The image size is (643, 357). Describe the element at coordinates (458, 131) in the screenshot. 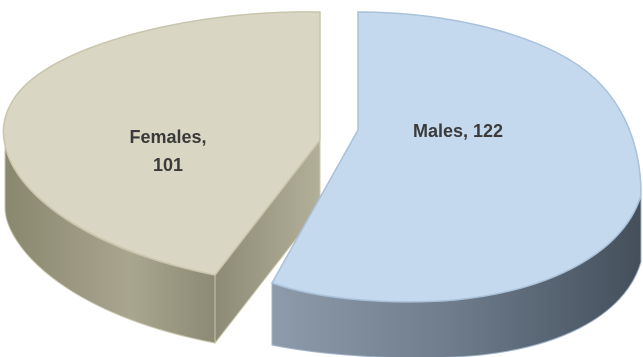

I see `slice-males-label-line1: Males, 122` at that location.